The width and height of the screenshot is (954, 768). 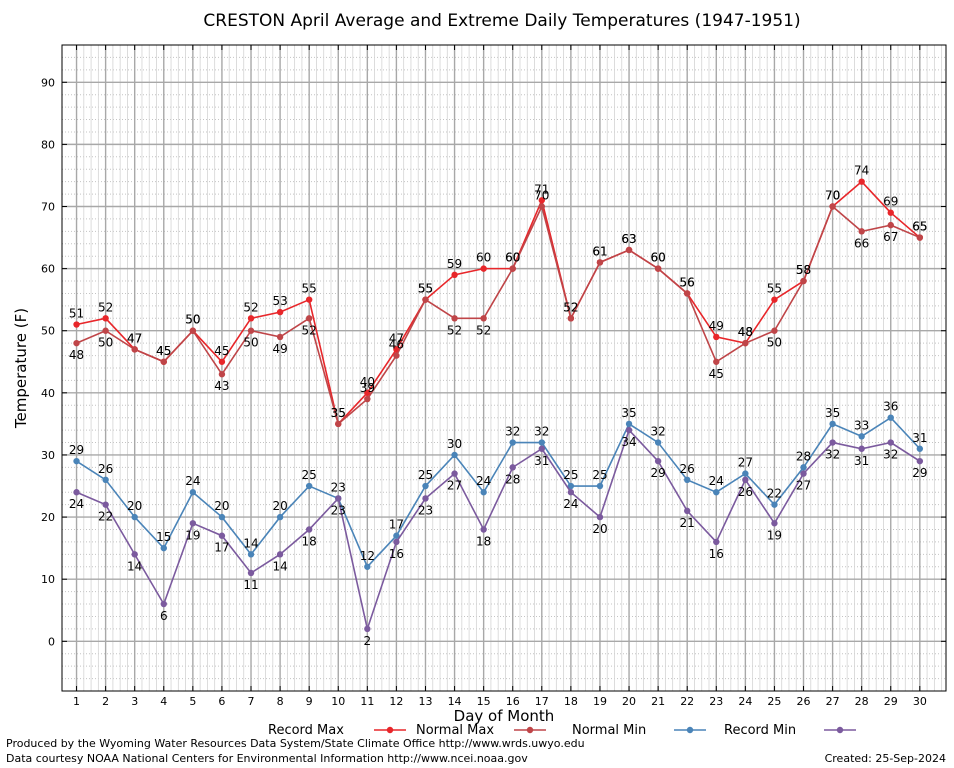 I want to click on data-label: 43, so click(x=221, y=386).